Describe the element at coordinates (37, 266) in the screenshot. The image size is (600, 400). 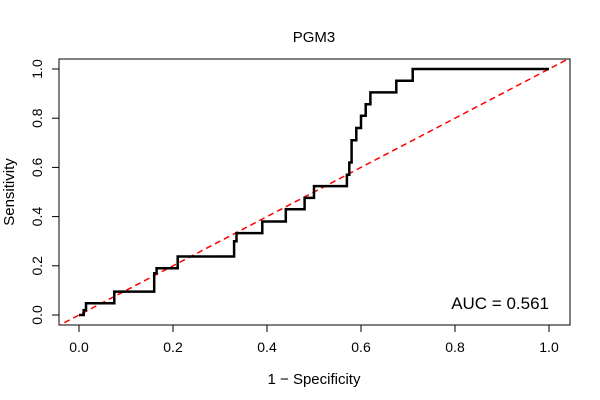
I see `y-tick-label: 0.2` at that location.